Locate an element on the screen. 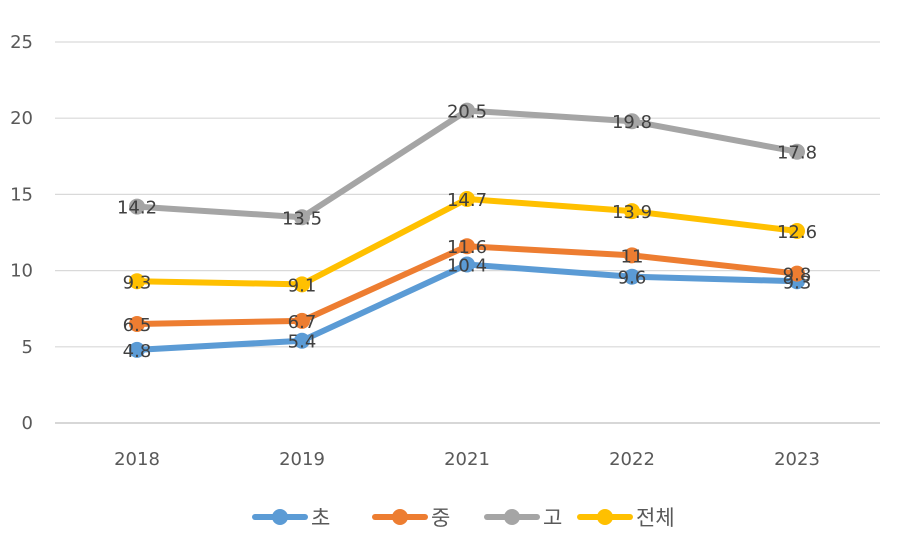 The height and width of the screenshot is (552, 900). y-tick-label: 20 is located at coordinates (21, 118).